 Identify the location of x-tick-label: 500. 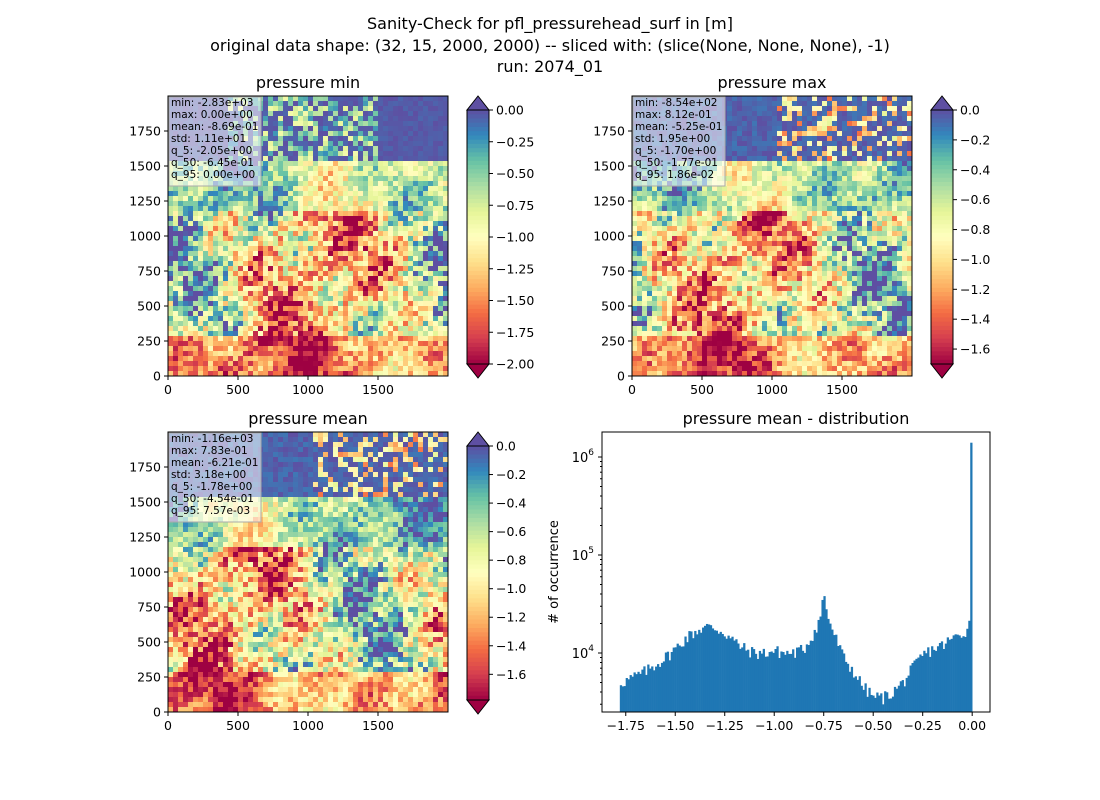
(702, 389).